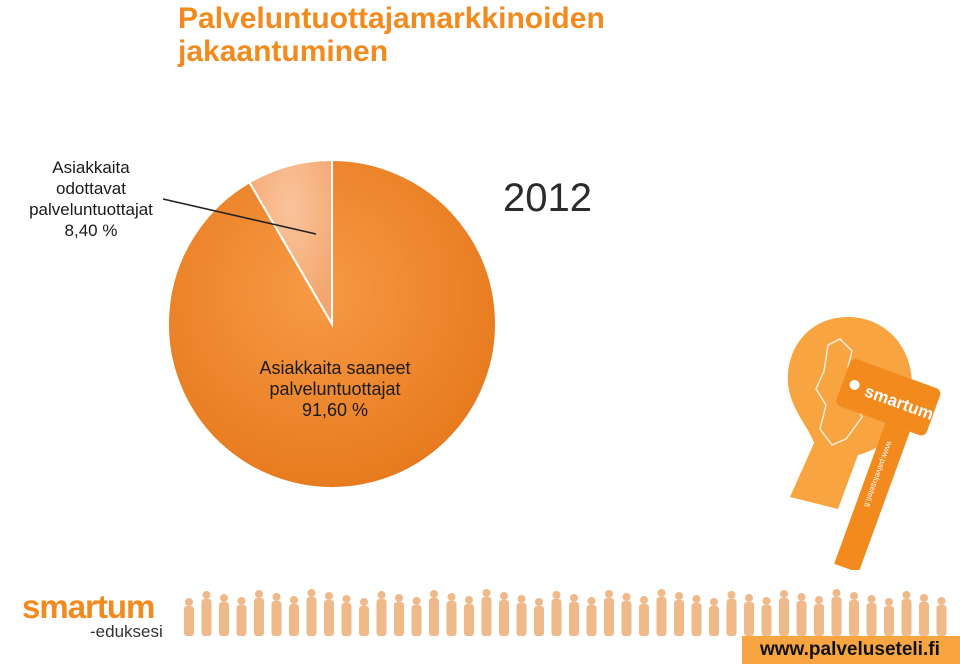 The height and width of the screenshot is (664, 960). Describe the element at coordinates (872, 496) in the screenshot. I see `key-blade` at that location.